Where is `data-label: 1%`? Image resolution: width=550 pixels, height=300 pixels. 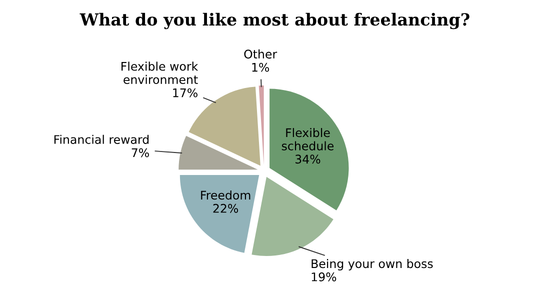
data-label: 1% is located at coordinates (261, 67).